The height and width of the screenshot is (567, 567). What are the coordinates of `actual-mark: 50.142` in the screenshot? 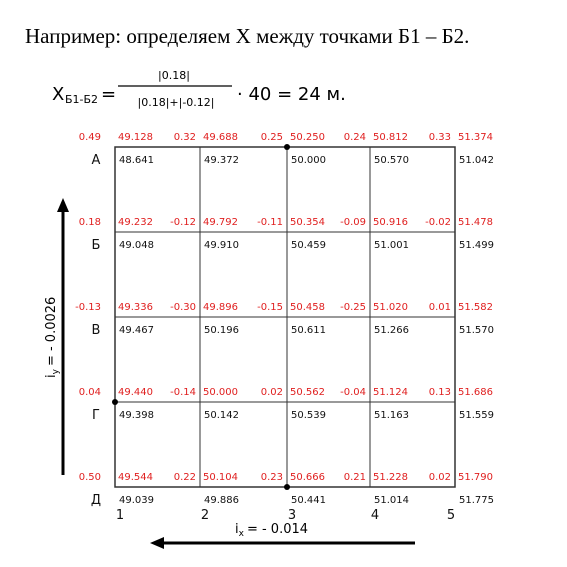 It's located at (221, 415).